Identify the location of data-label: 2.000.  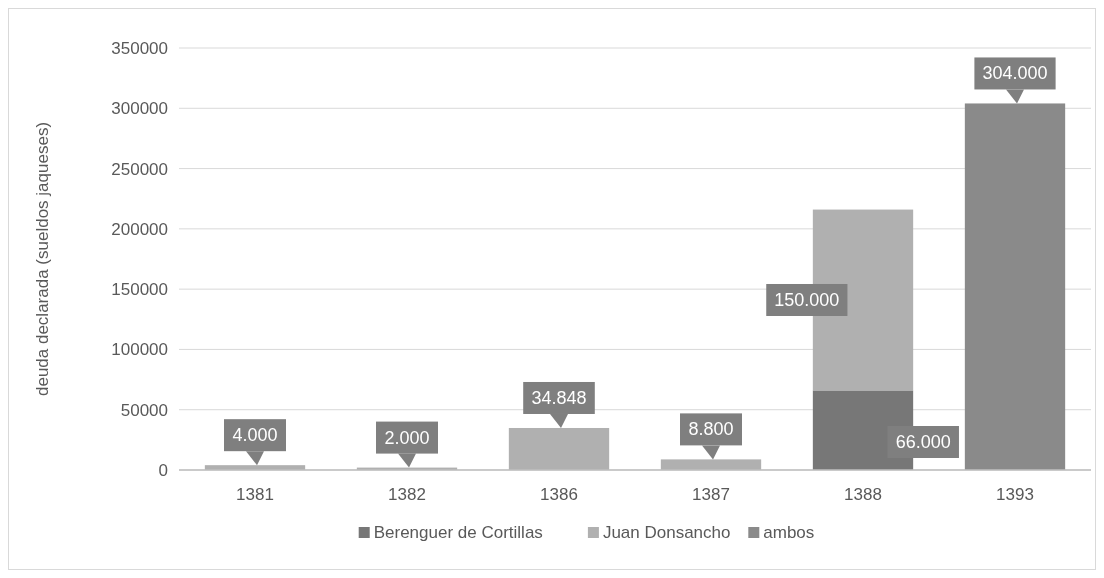
(407, 437).